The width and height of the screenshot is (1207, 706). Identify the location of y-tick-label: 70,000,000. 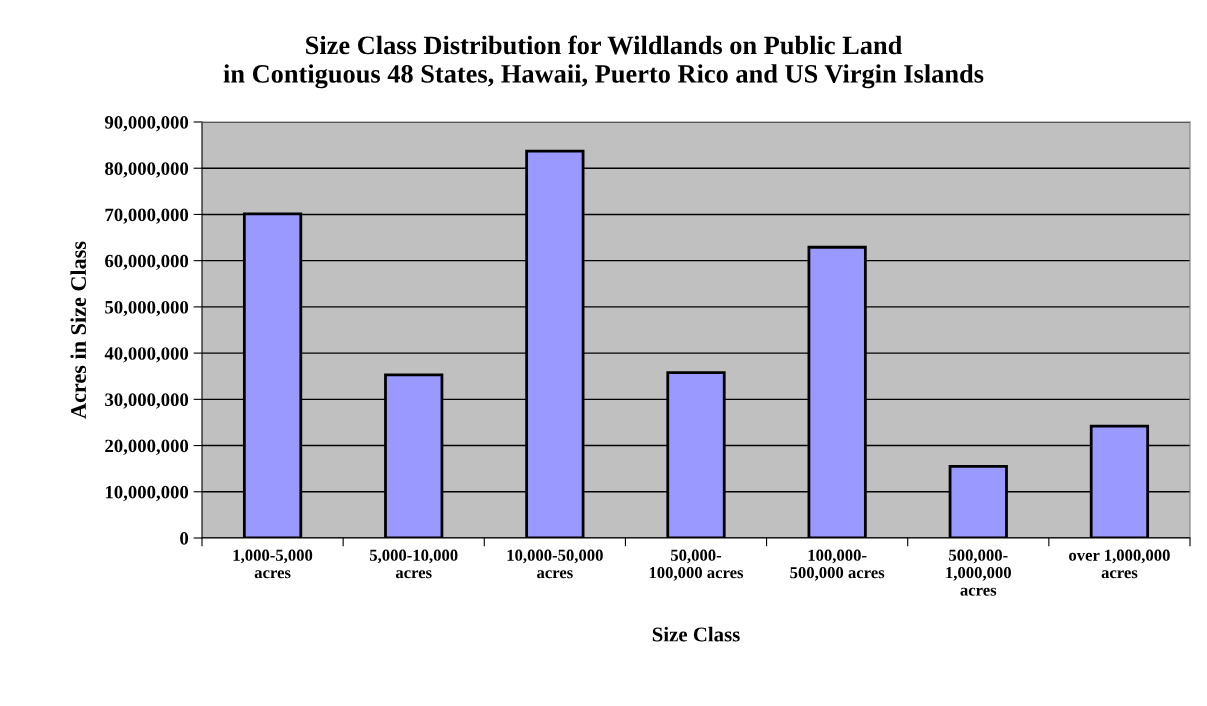
(147, 216).